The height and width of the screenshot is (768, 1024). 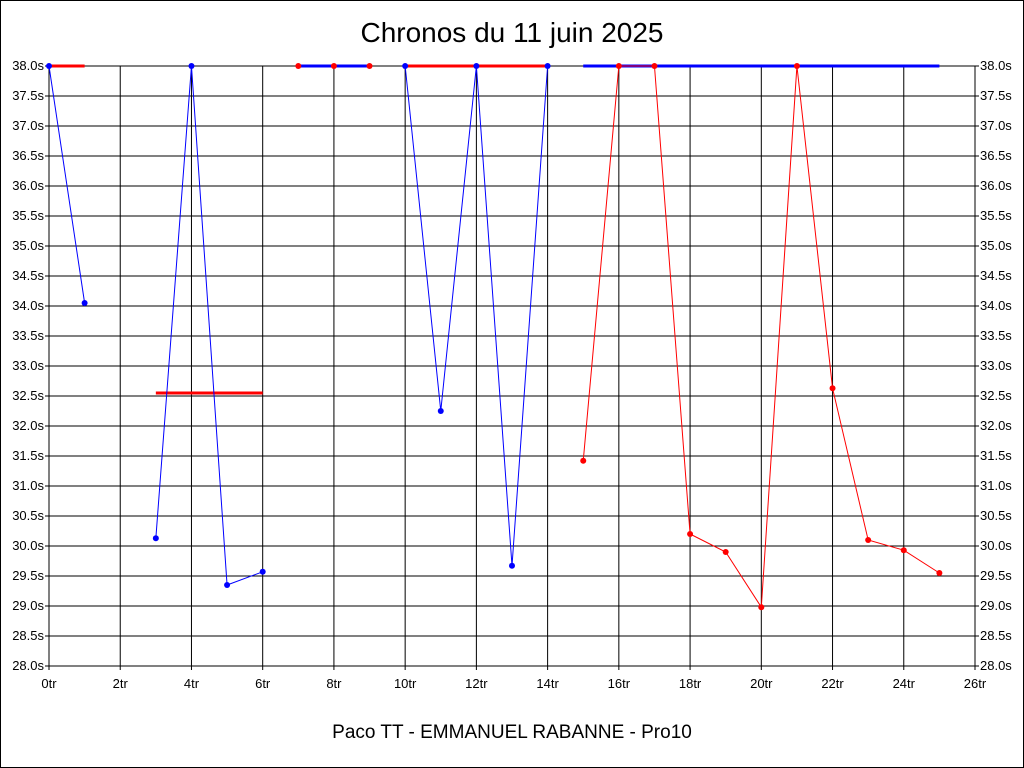 What do you see at coordinates (761, 683) in the screenshot?
I see `x-tick-label: 20tr` at bounding box center [761, 683].